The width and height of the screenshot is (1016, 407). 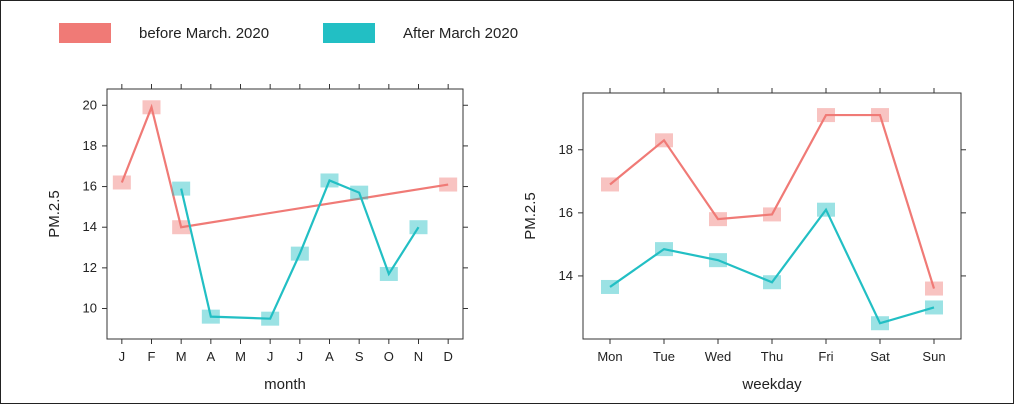 I want to click on series-before, so click(x=285, y=167).